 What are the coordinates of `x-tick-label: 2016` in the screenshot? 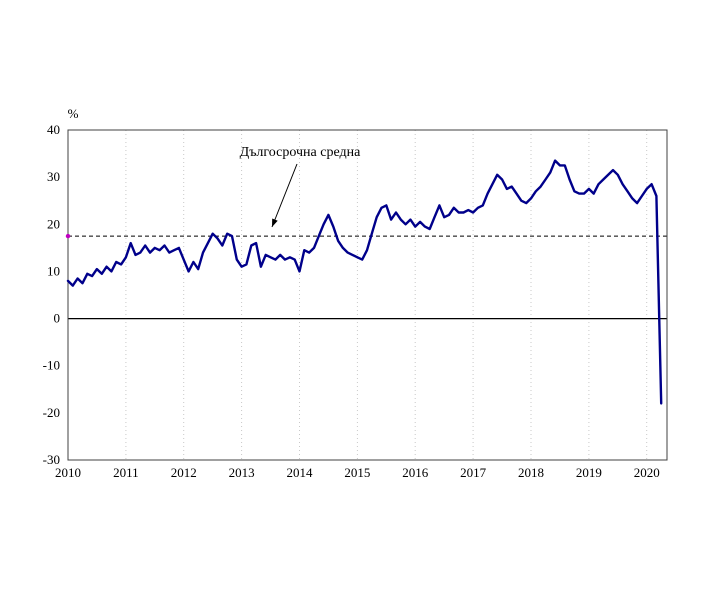 It's located at (415, 472).